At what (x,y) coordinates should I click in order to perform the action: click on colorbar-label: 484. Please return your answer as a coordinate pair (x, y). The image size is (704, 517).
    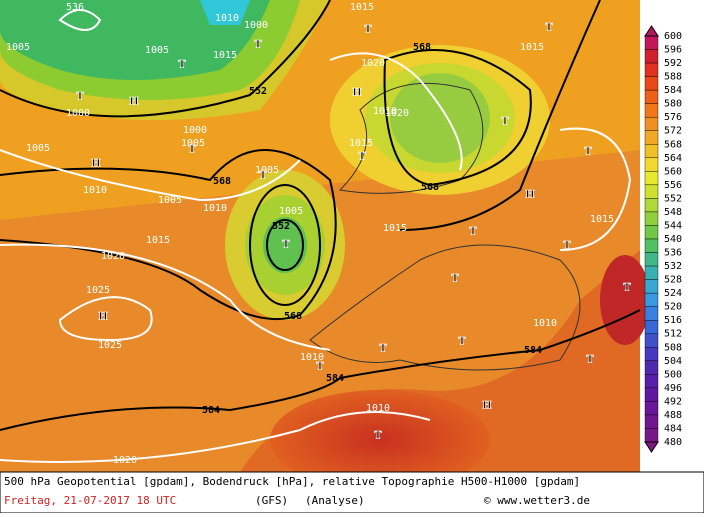
    Looking at the image, I should click on (673, 428).